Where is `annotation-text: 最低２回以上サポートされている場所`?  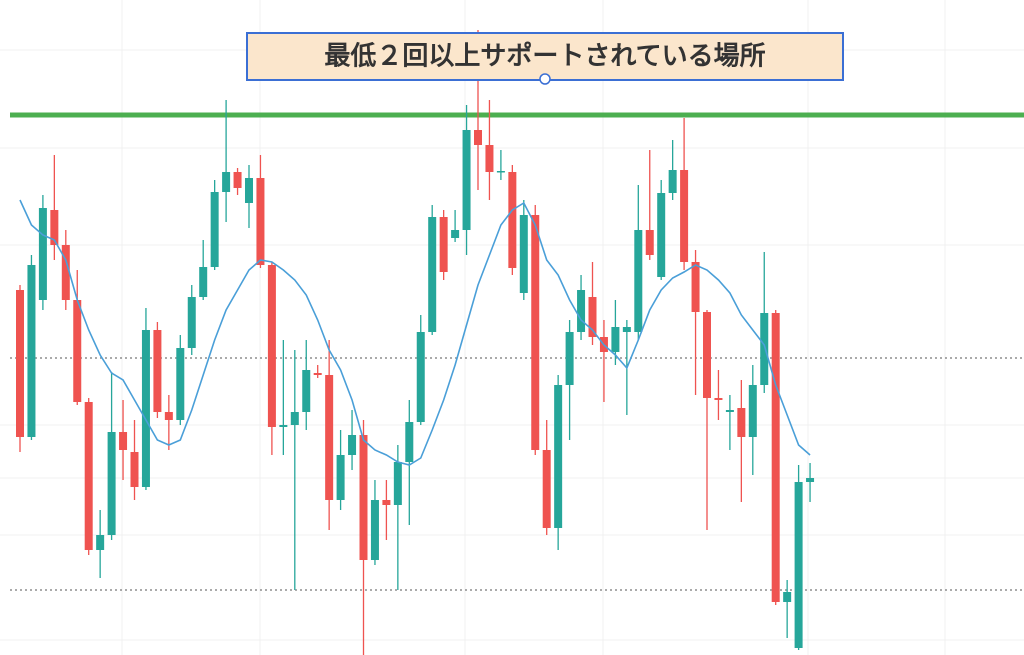 annotation-text: 最低２回以上サポートされている場所 is located at coordinates (544, 56).